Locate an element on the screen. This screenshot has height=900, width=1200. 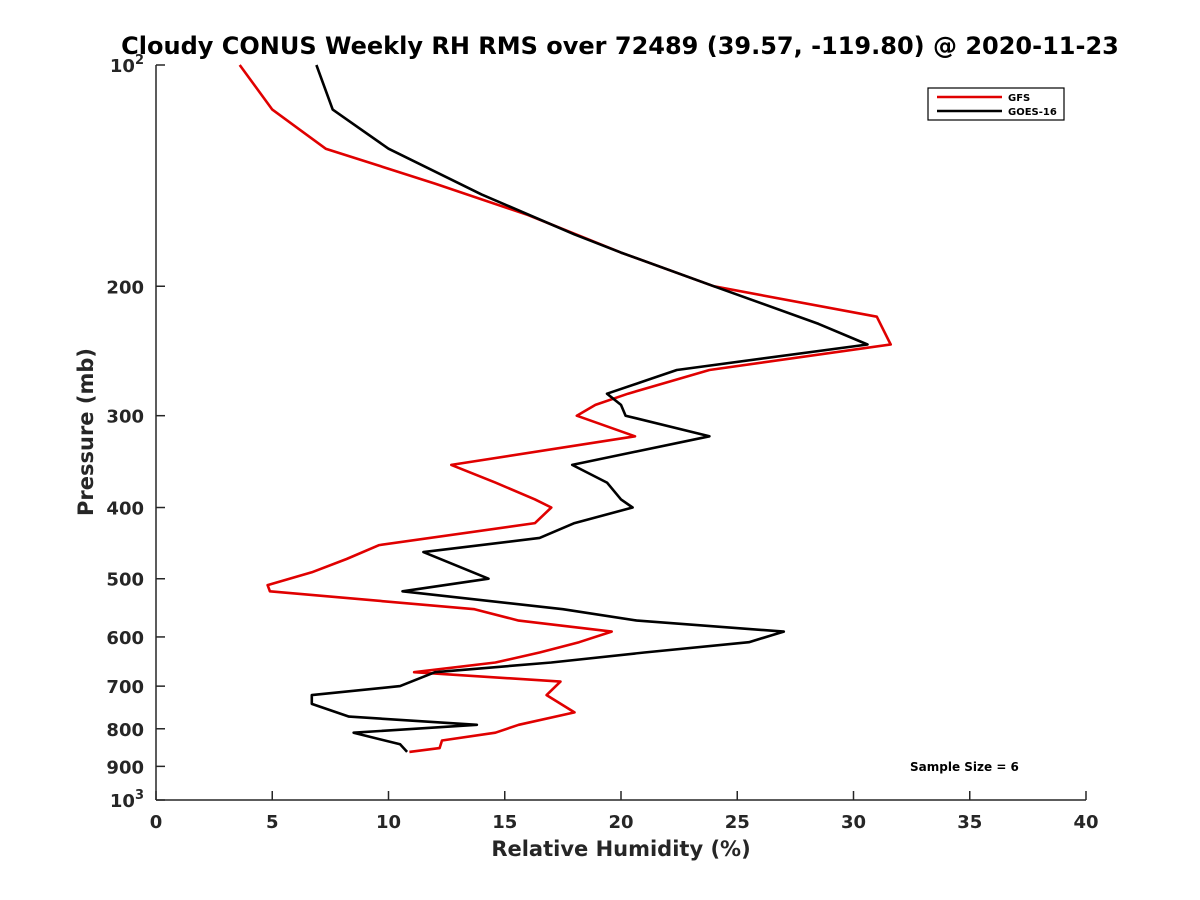
x-tick-label: 35 is located at coordinates (969, 822).